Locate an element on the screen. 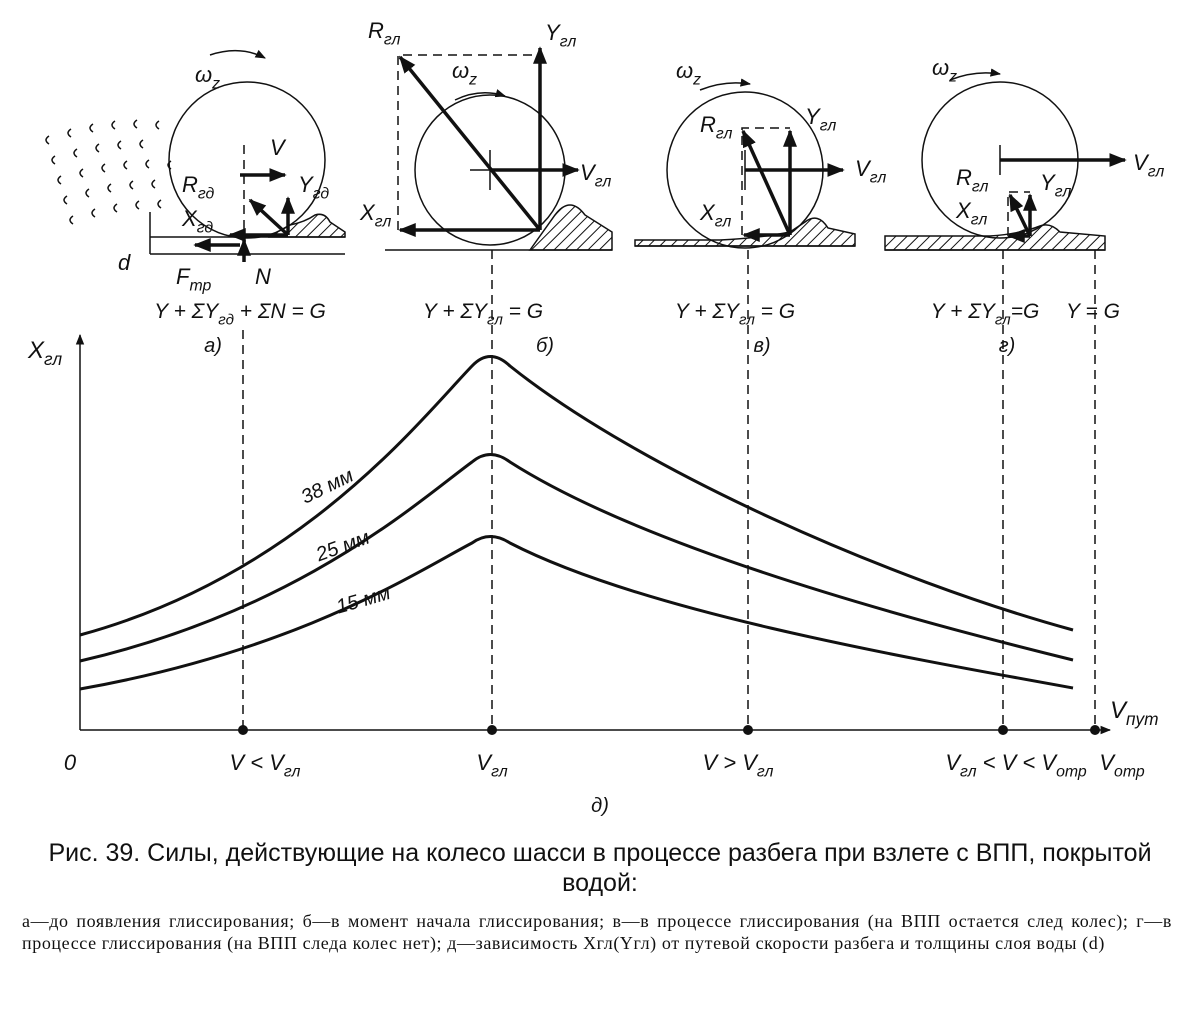 This screenshot has height=1014, width=1200. x-mark-label: V > Vгл is located at coordinates (738, 765).